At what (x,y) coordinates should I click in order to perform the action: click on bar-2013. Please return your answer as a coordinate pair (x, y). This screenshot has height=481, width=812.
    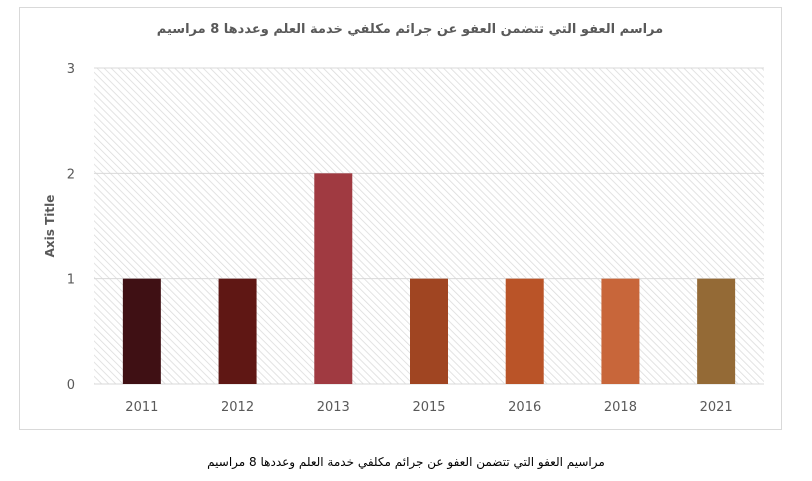
    Looking at the image, I should click on (333, 278).